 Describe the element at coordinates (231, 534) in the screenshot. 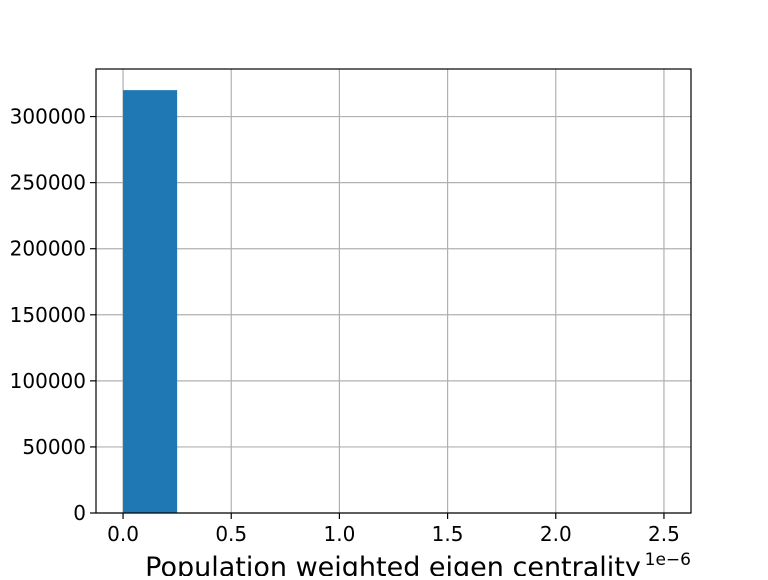

I see `x-tick-label: 0.5` at that location.